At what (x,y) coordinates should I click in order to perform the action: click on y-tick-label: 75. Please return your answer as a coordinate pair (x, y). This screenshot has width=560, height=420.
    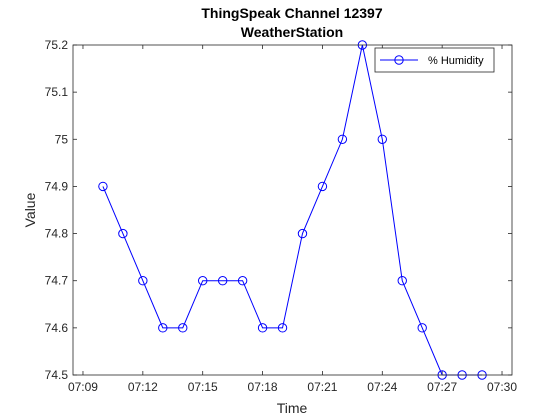
    Looking at the image, I should click on (62, 139).